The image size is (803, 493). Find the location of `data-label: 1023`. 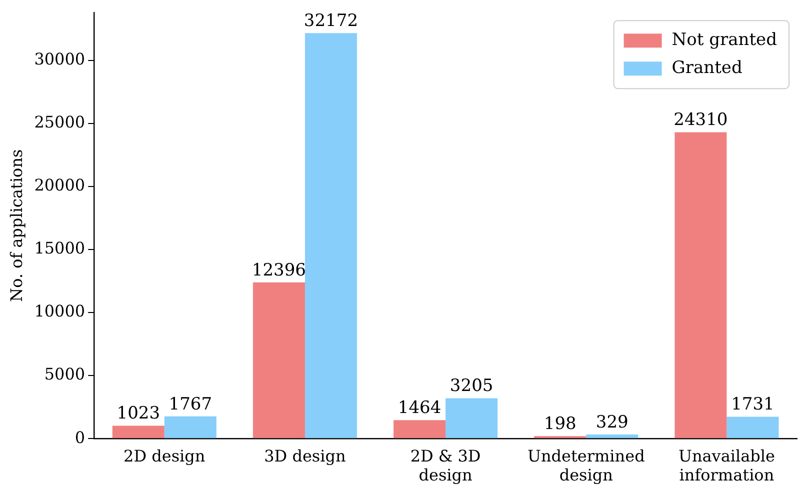

data-label: 1023 is located at coordinates (138, 414).